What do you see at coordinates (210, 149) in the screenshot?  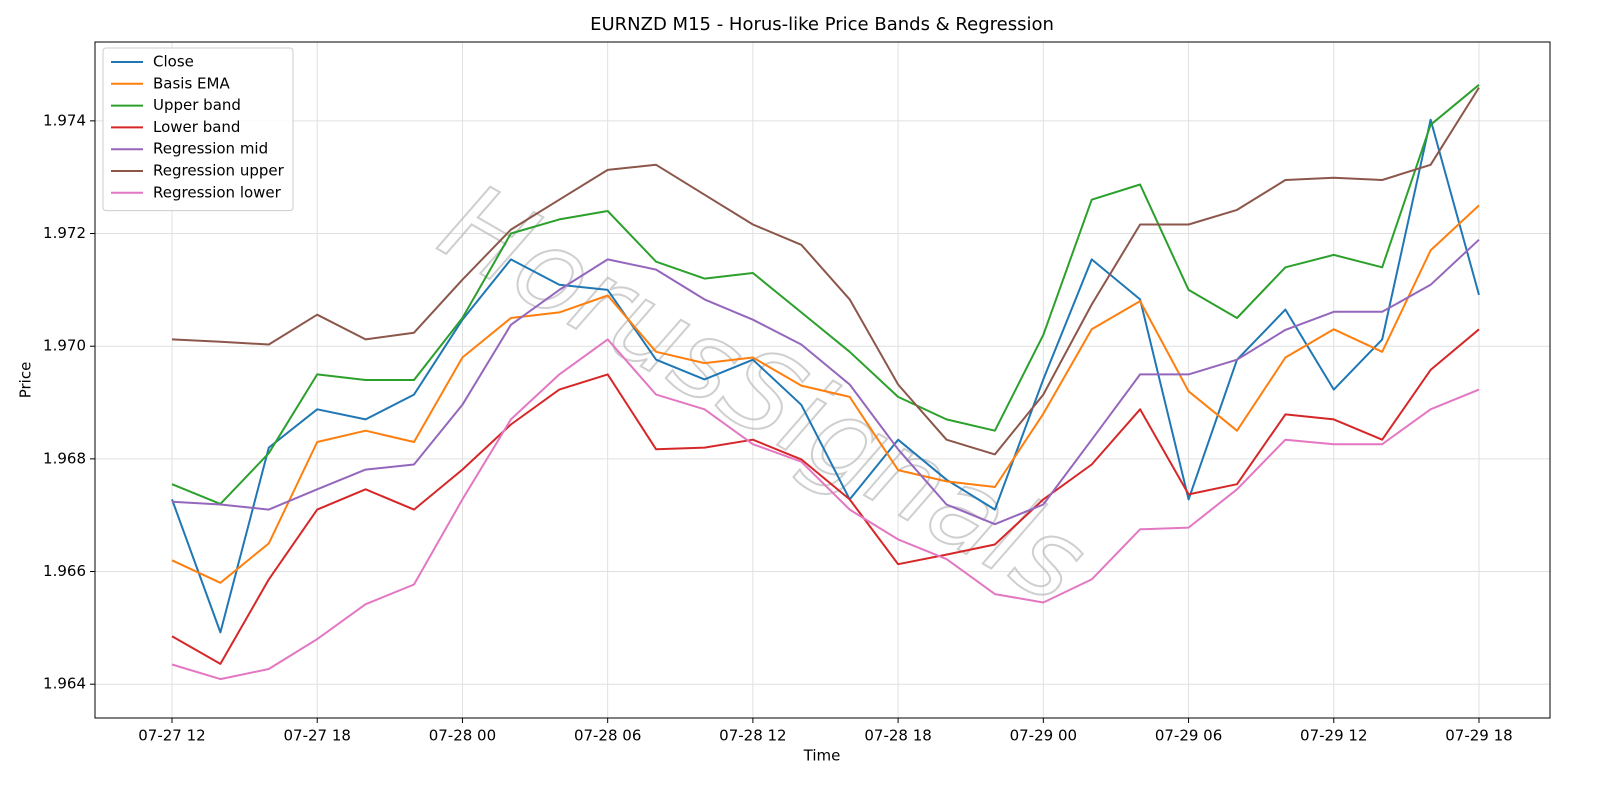 I see `legend-label: Regression mid` at bounding box center [210, 149].